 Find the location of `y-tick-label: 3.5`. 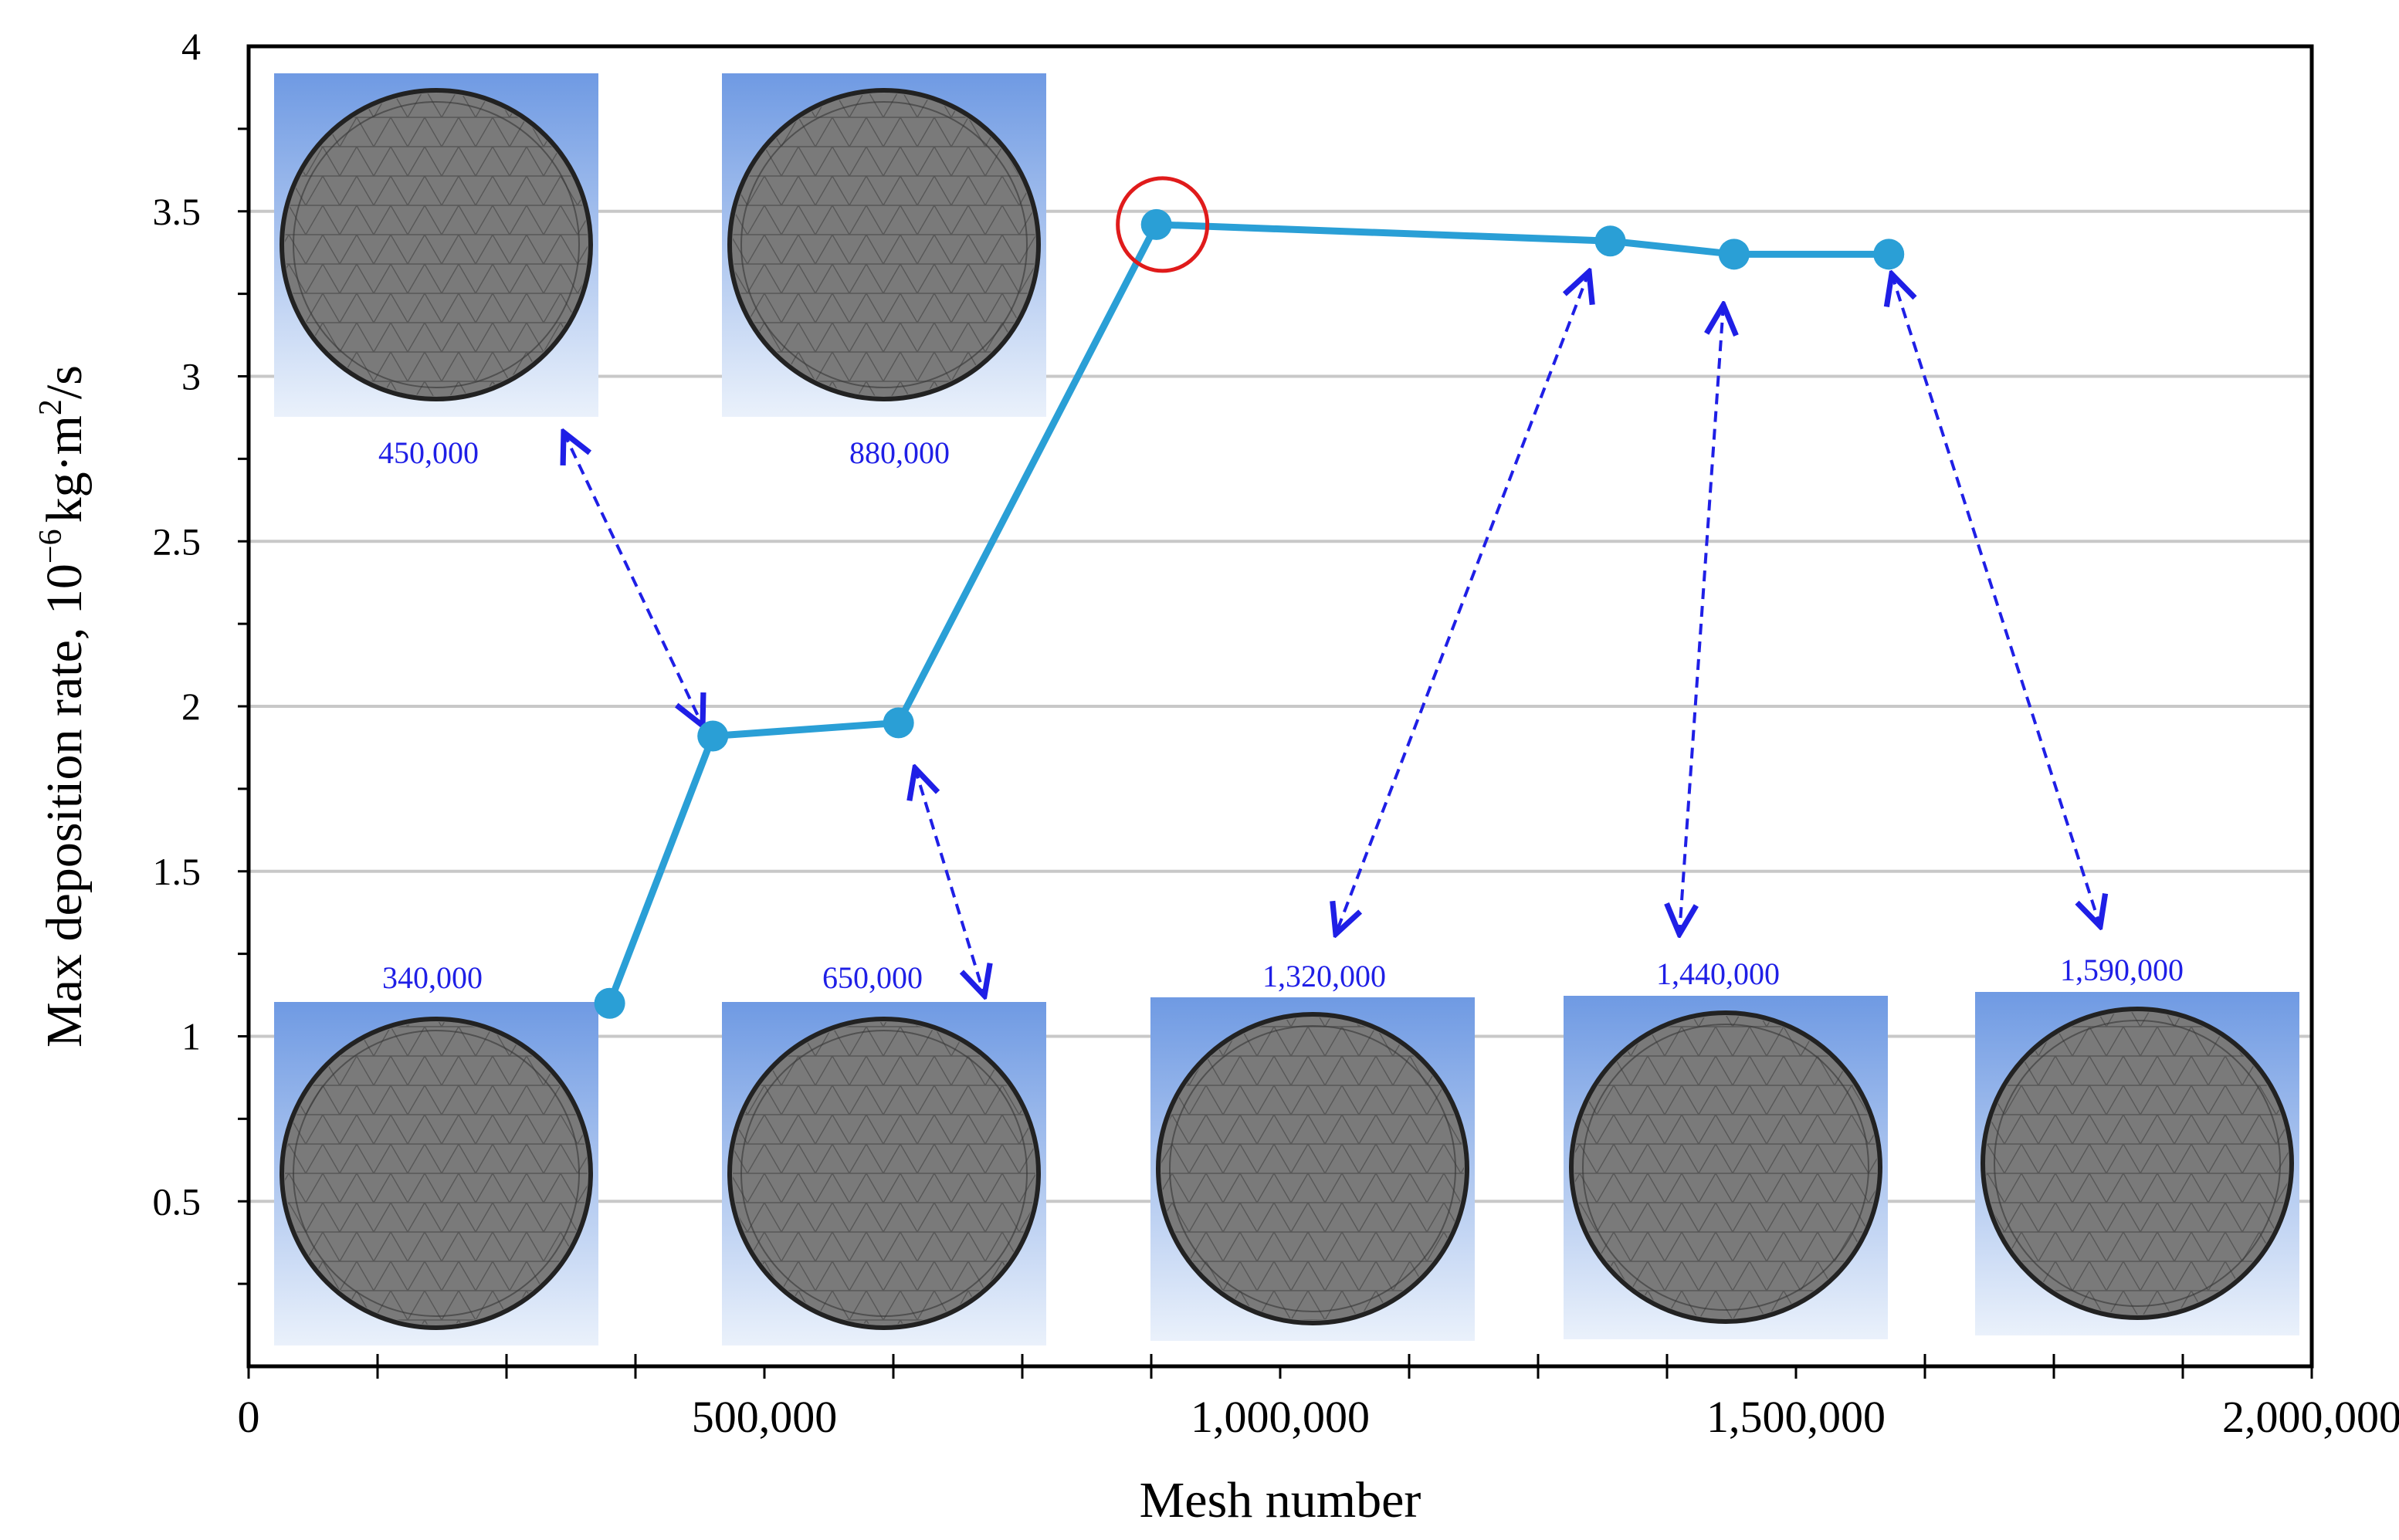

y-tick-label: 3.5 is located at coordinates (177, 211).